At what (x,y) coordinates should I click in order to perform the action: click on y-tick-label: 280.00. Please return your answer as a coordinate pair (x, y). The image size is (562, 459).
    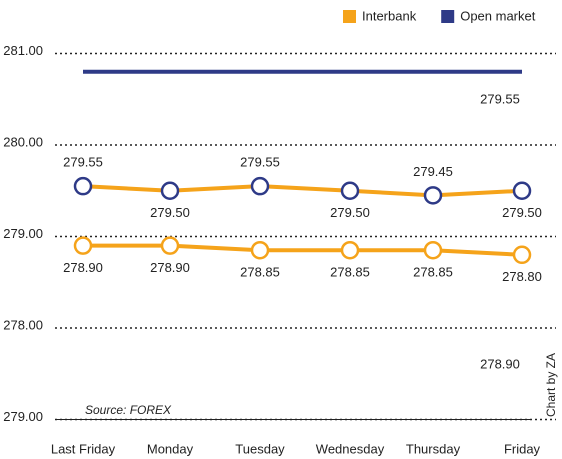
    Looking at the image, I should click on (23, 141).